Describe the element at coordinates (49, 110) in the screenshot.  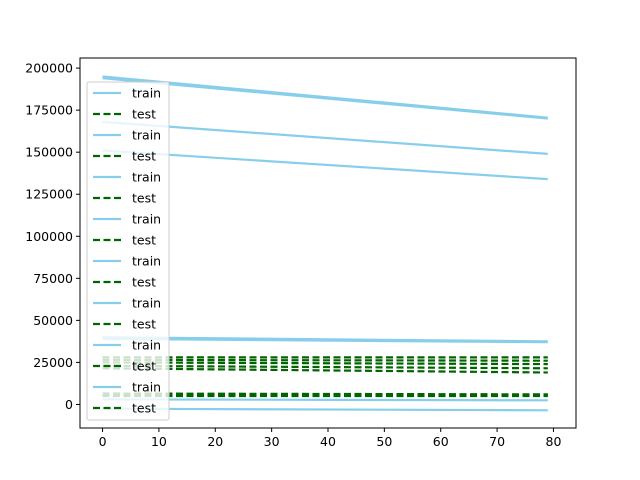
I see `y-tick-label: 175000` at that location.